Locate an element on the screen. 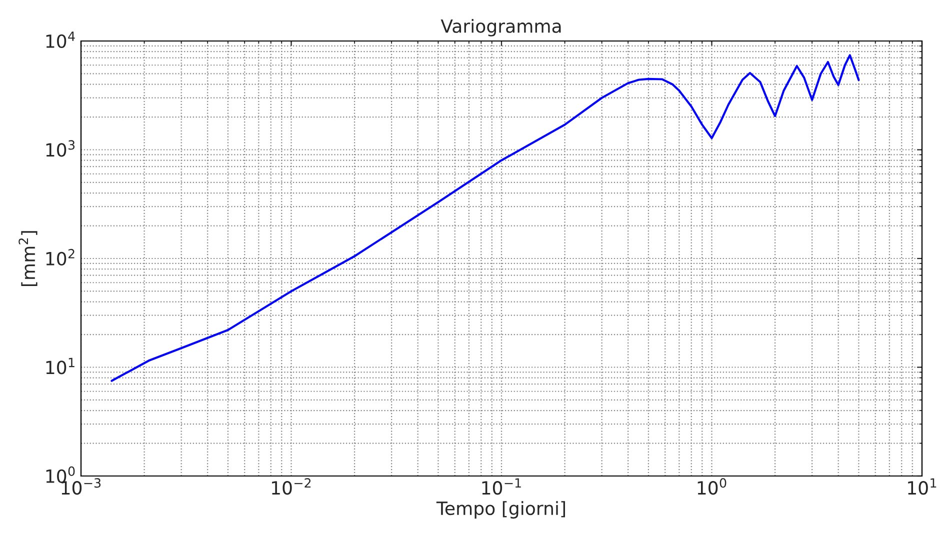 The height and width of the screenshot is (536, 941). x-axis-title: Tempo [giorni] is located at coordinates (500, 510).